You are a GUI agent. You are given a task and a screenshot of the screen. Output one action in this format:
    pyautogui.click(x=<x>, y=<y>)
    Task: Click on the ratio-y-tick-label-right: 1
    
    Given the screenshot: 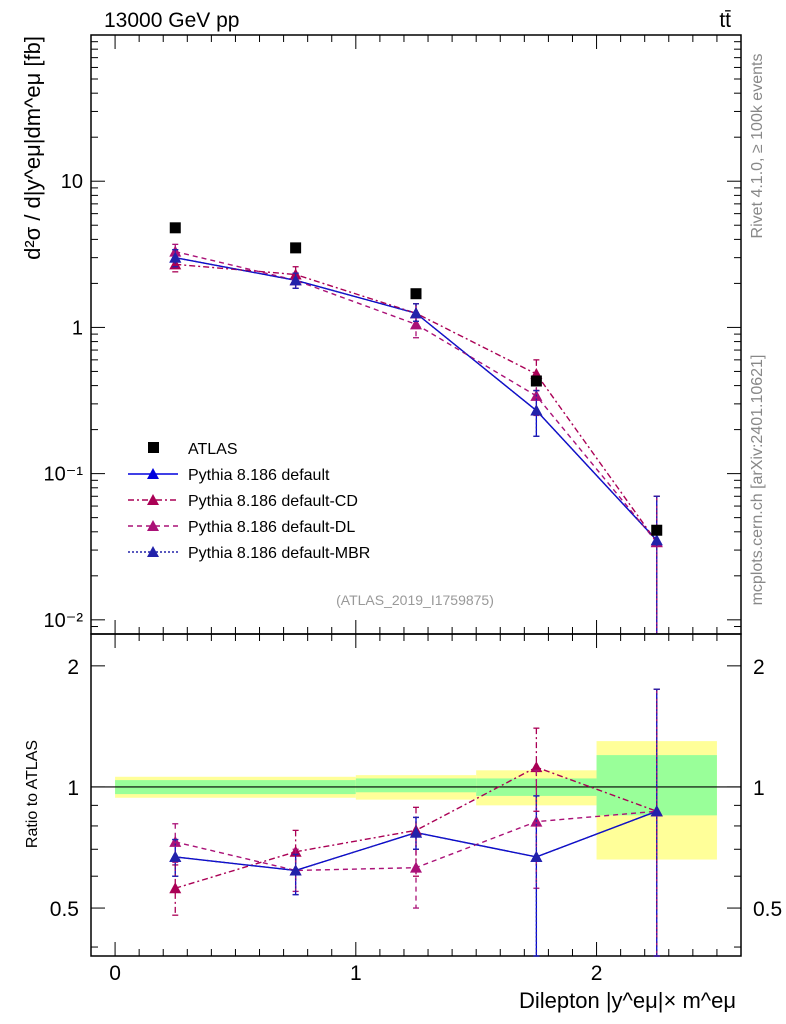 What is the action you would take?
    pyautogui.click(x=759, y=788)
    